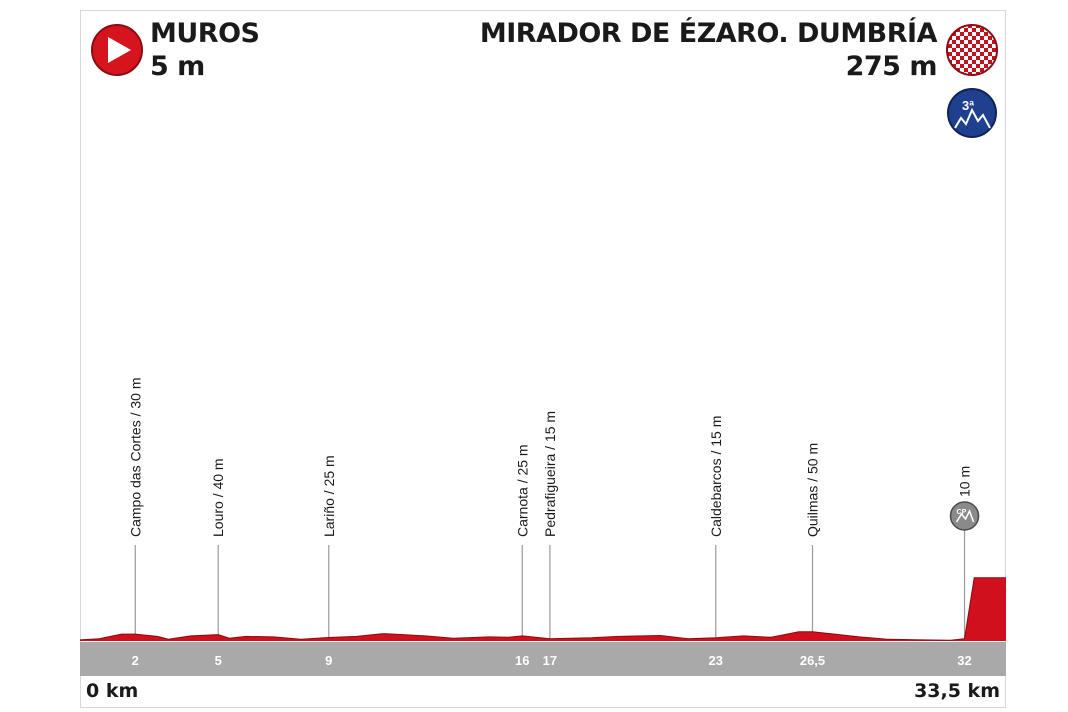 The width and height of the screenshot is (1068, 712). I want to click on x-tick-label: 2, so click(135, 660).